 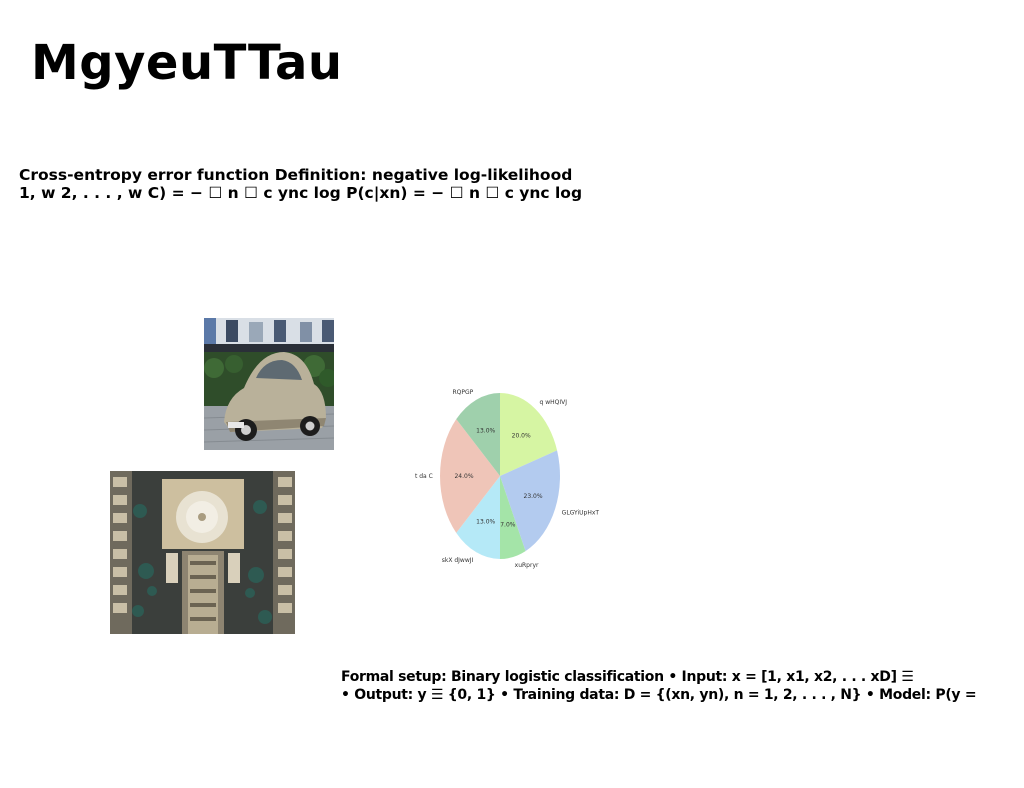 What do you see at coordinates (424, 476) in the screenshot?
I see `pie-category-label: t da C` at bounding box center [424, 476].